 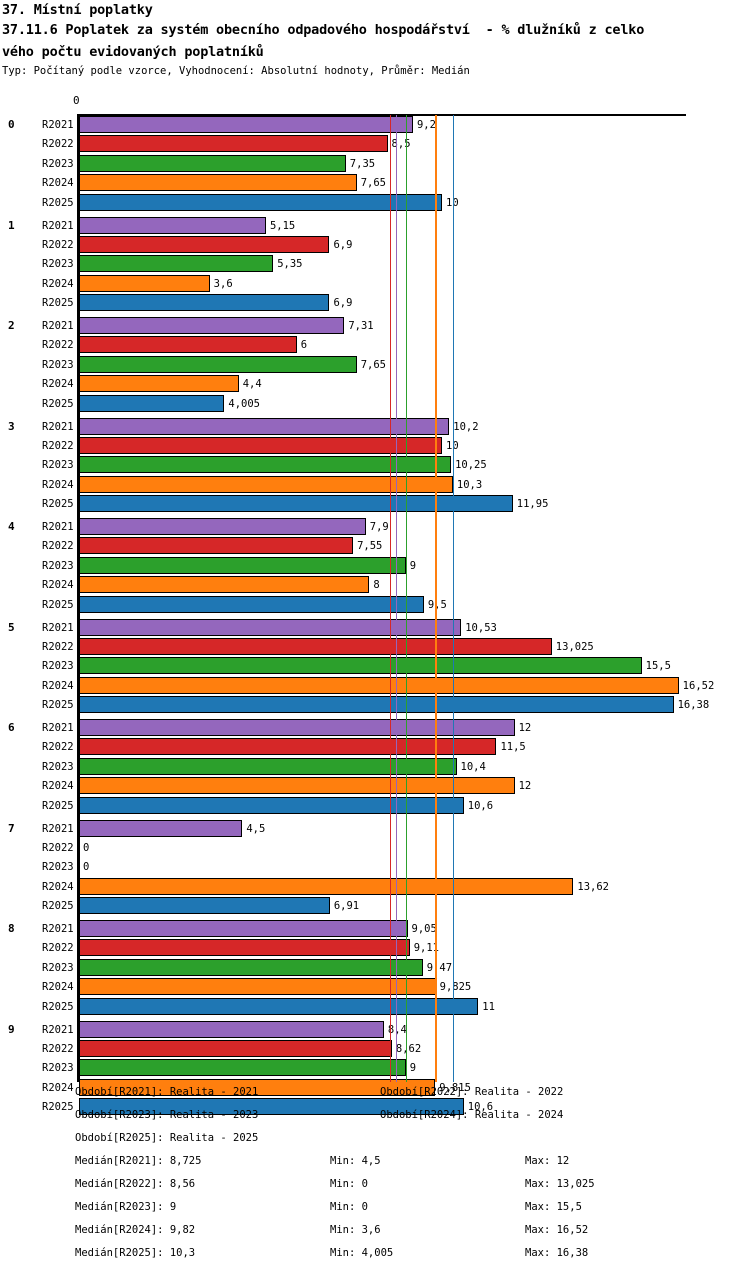 What do you see at coordinates (138, 1161) in the screenshot?
I see `stat-median: Medián[R2021]: 8,725` at bounding box center [138, 1161].